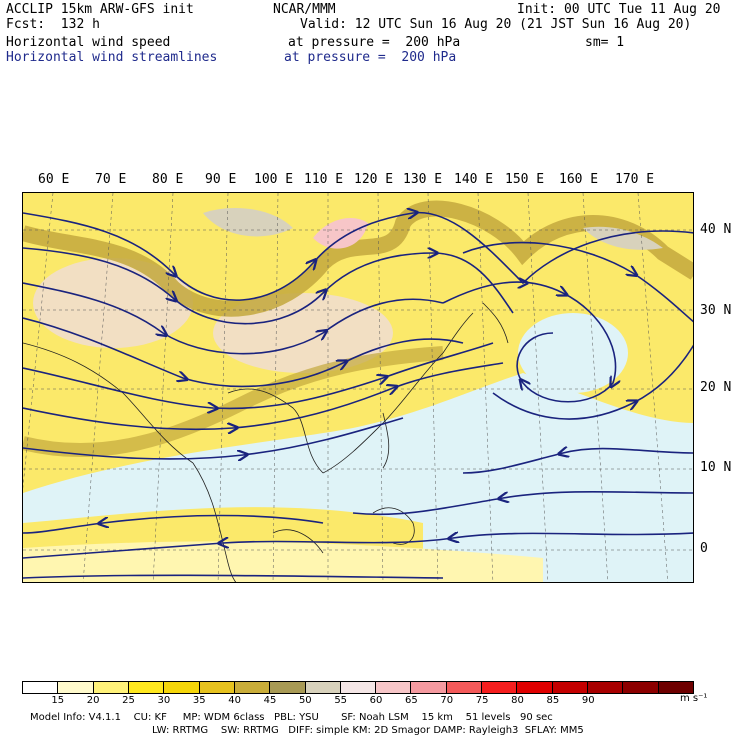 This screenshot has width=740, height=740. What do you see at coordinates (274, 179) in the screenshot?
I see `lon-label: 100 E` at bounding box center [274, 179].